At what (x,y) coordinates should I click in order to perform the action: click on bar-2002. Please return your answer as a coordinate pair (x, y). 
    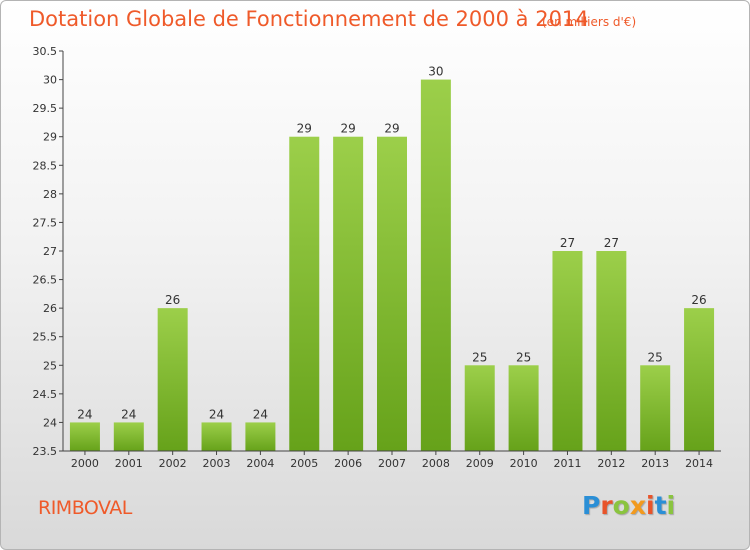
    Looking at the image, I should click on (172, 379).